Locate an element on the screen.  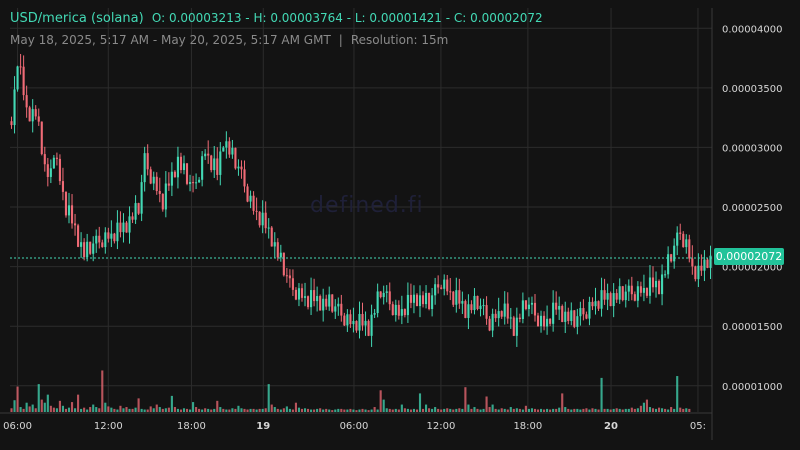
y-tick-label: 0.00002000 is located at coordinates (752, 268).